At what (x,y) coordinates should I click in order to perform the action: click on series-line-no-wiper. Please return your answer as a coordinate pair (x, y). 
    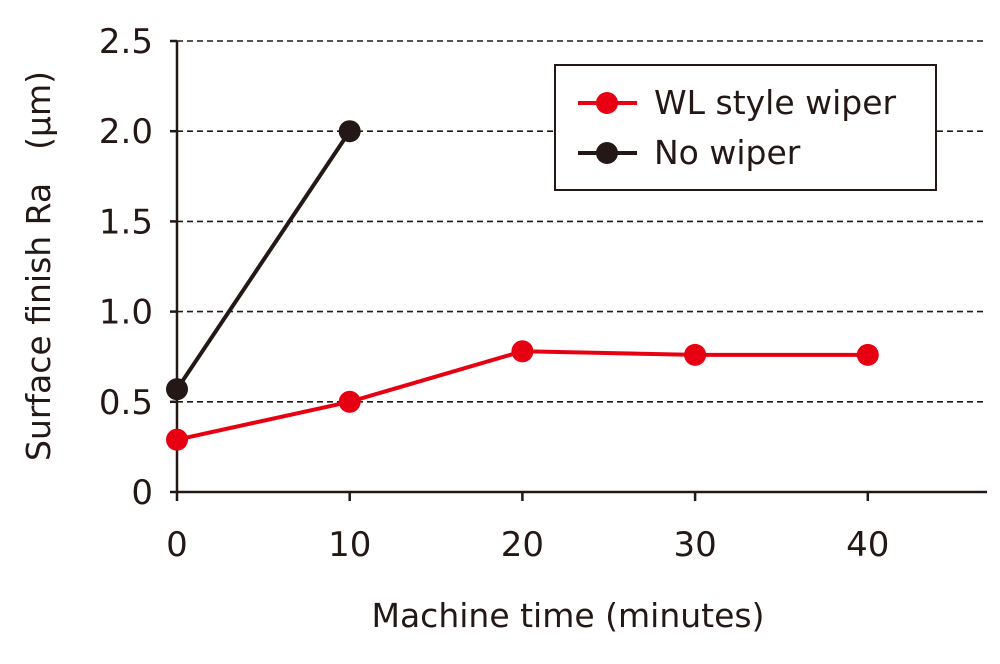
    Looking at the image, I should click on (263, 260).